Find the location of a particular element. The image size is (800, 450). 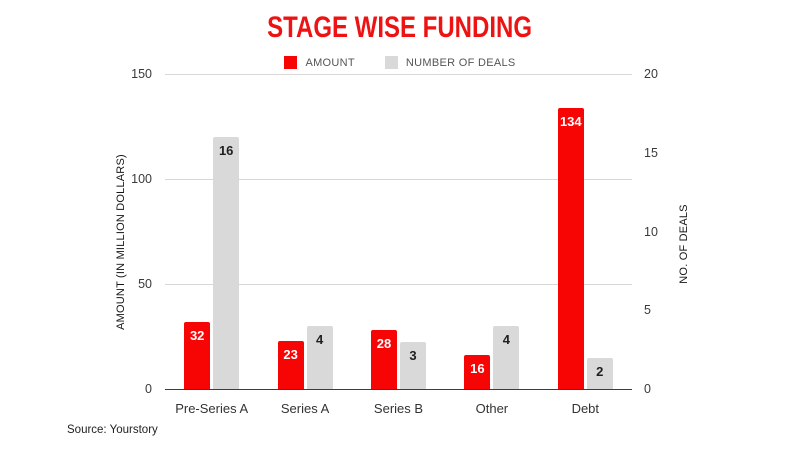

bar-deals-pre-series-a is located at coordinates (226, 263).